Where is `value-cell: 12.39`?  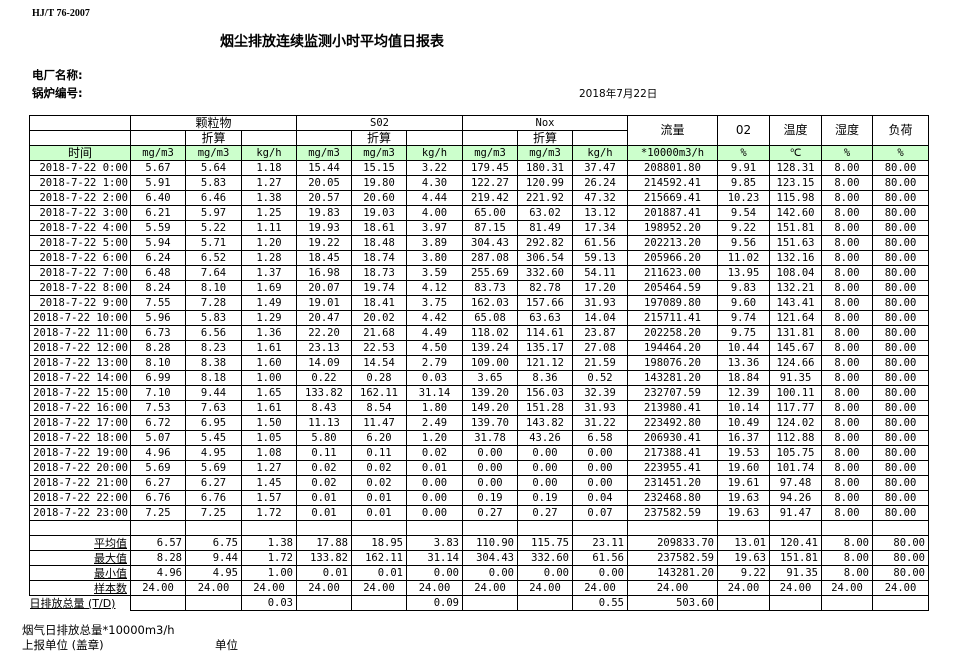
value-cell: 12.39 is located at coordinates (743, 393).